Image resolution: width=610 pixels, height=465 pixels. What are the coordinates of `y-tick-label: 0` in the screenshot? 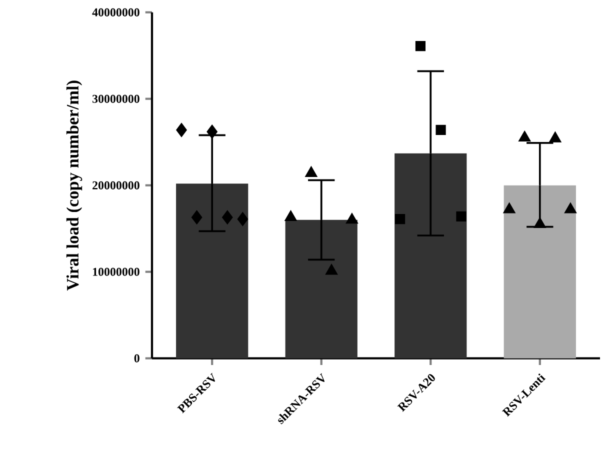 It's located at (137, 358).